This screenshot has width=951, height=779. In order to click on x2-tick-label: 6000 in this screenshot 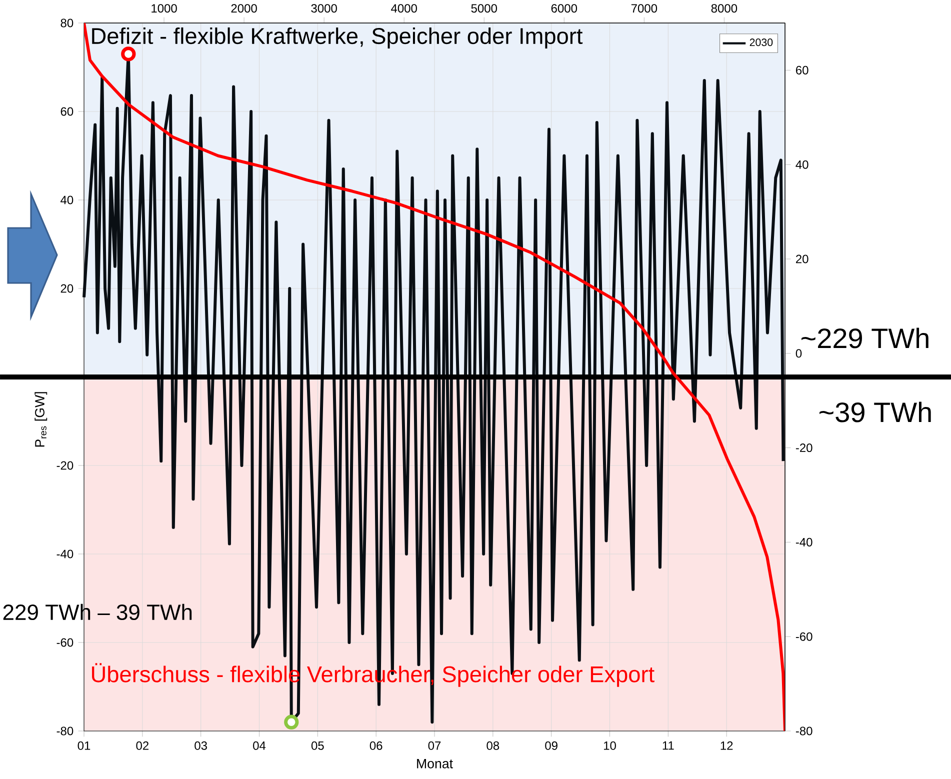, I will do `click(564, 8)`.